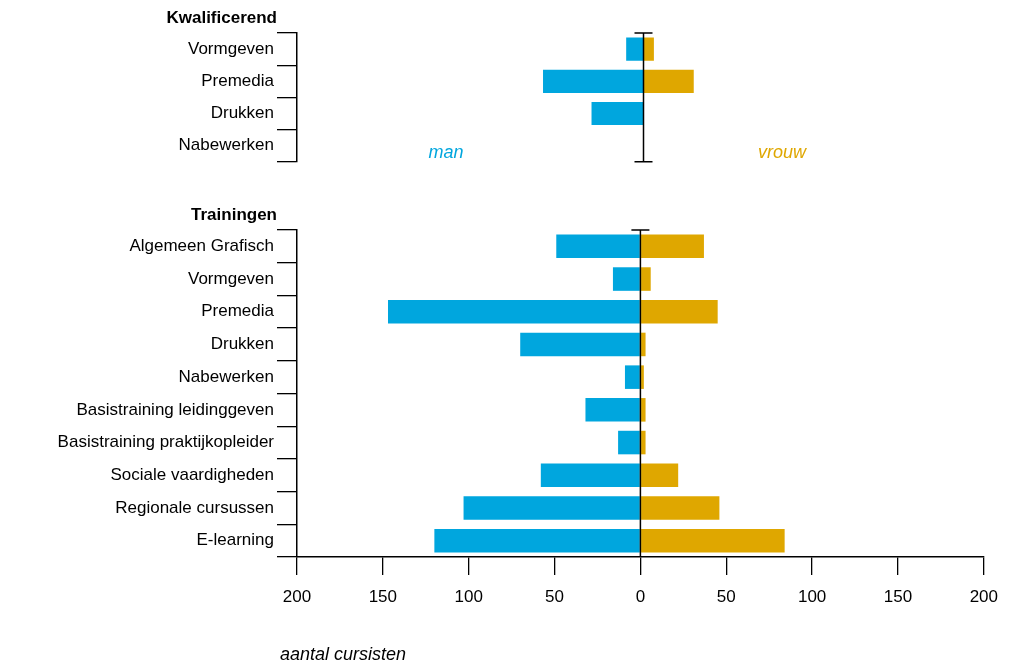 The image size is (1010, 663). What do you see at coordinates (783, 151) in the screenshot?
I see `text: vrouw` at bounding box center [783, 151].